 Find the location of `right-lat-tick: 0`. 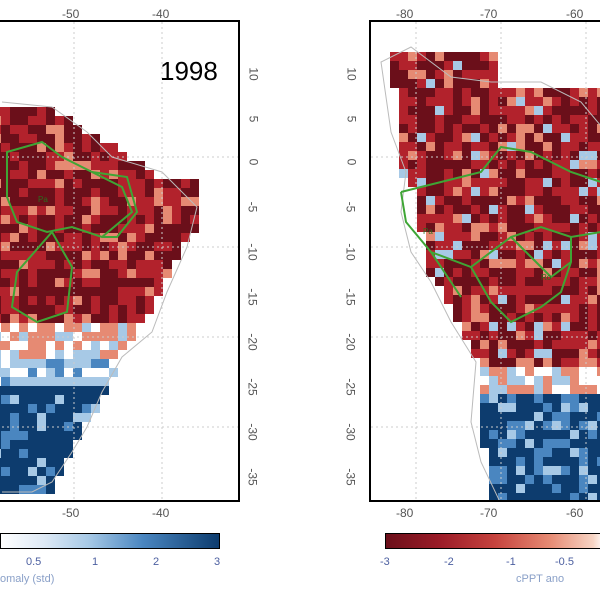

right-lat-tick: 0 is located at coordinates (351, 162).